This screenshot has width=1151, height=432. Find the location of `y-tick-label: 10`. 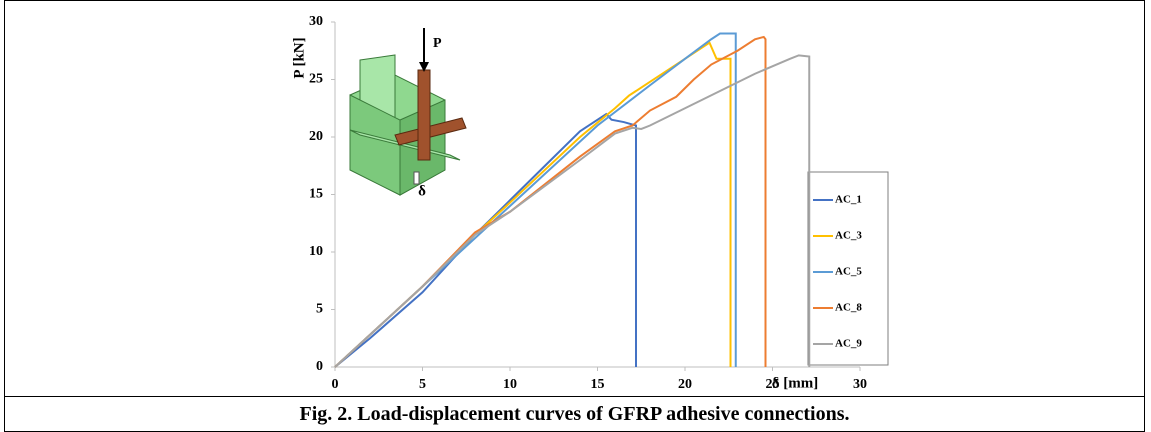

y-tick-label: 10 is located at coordinates (316, 251).